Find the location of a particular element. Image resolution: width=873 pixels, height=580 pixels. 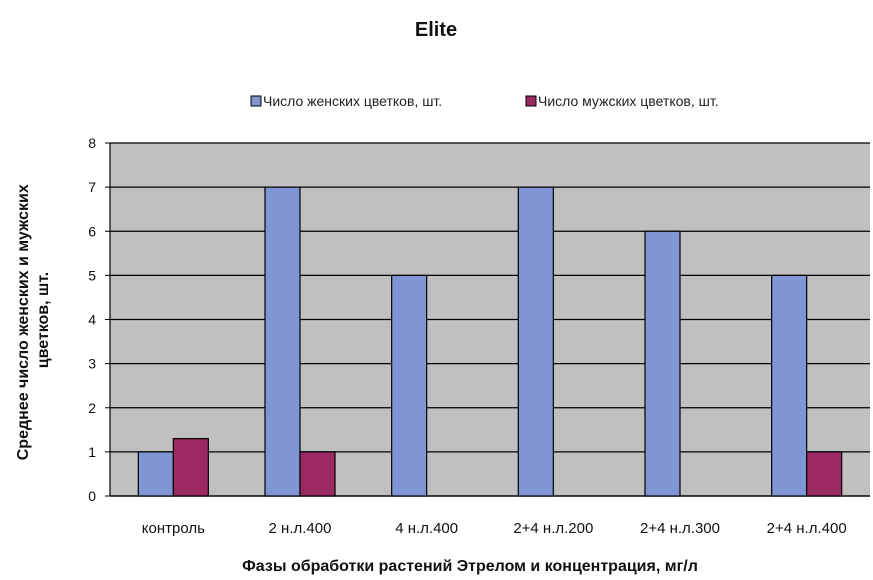

chart-title: Elite is located at coordinates (436, 30).